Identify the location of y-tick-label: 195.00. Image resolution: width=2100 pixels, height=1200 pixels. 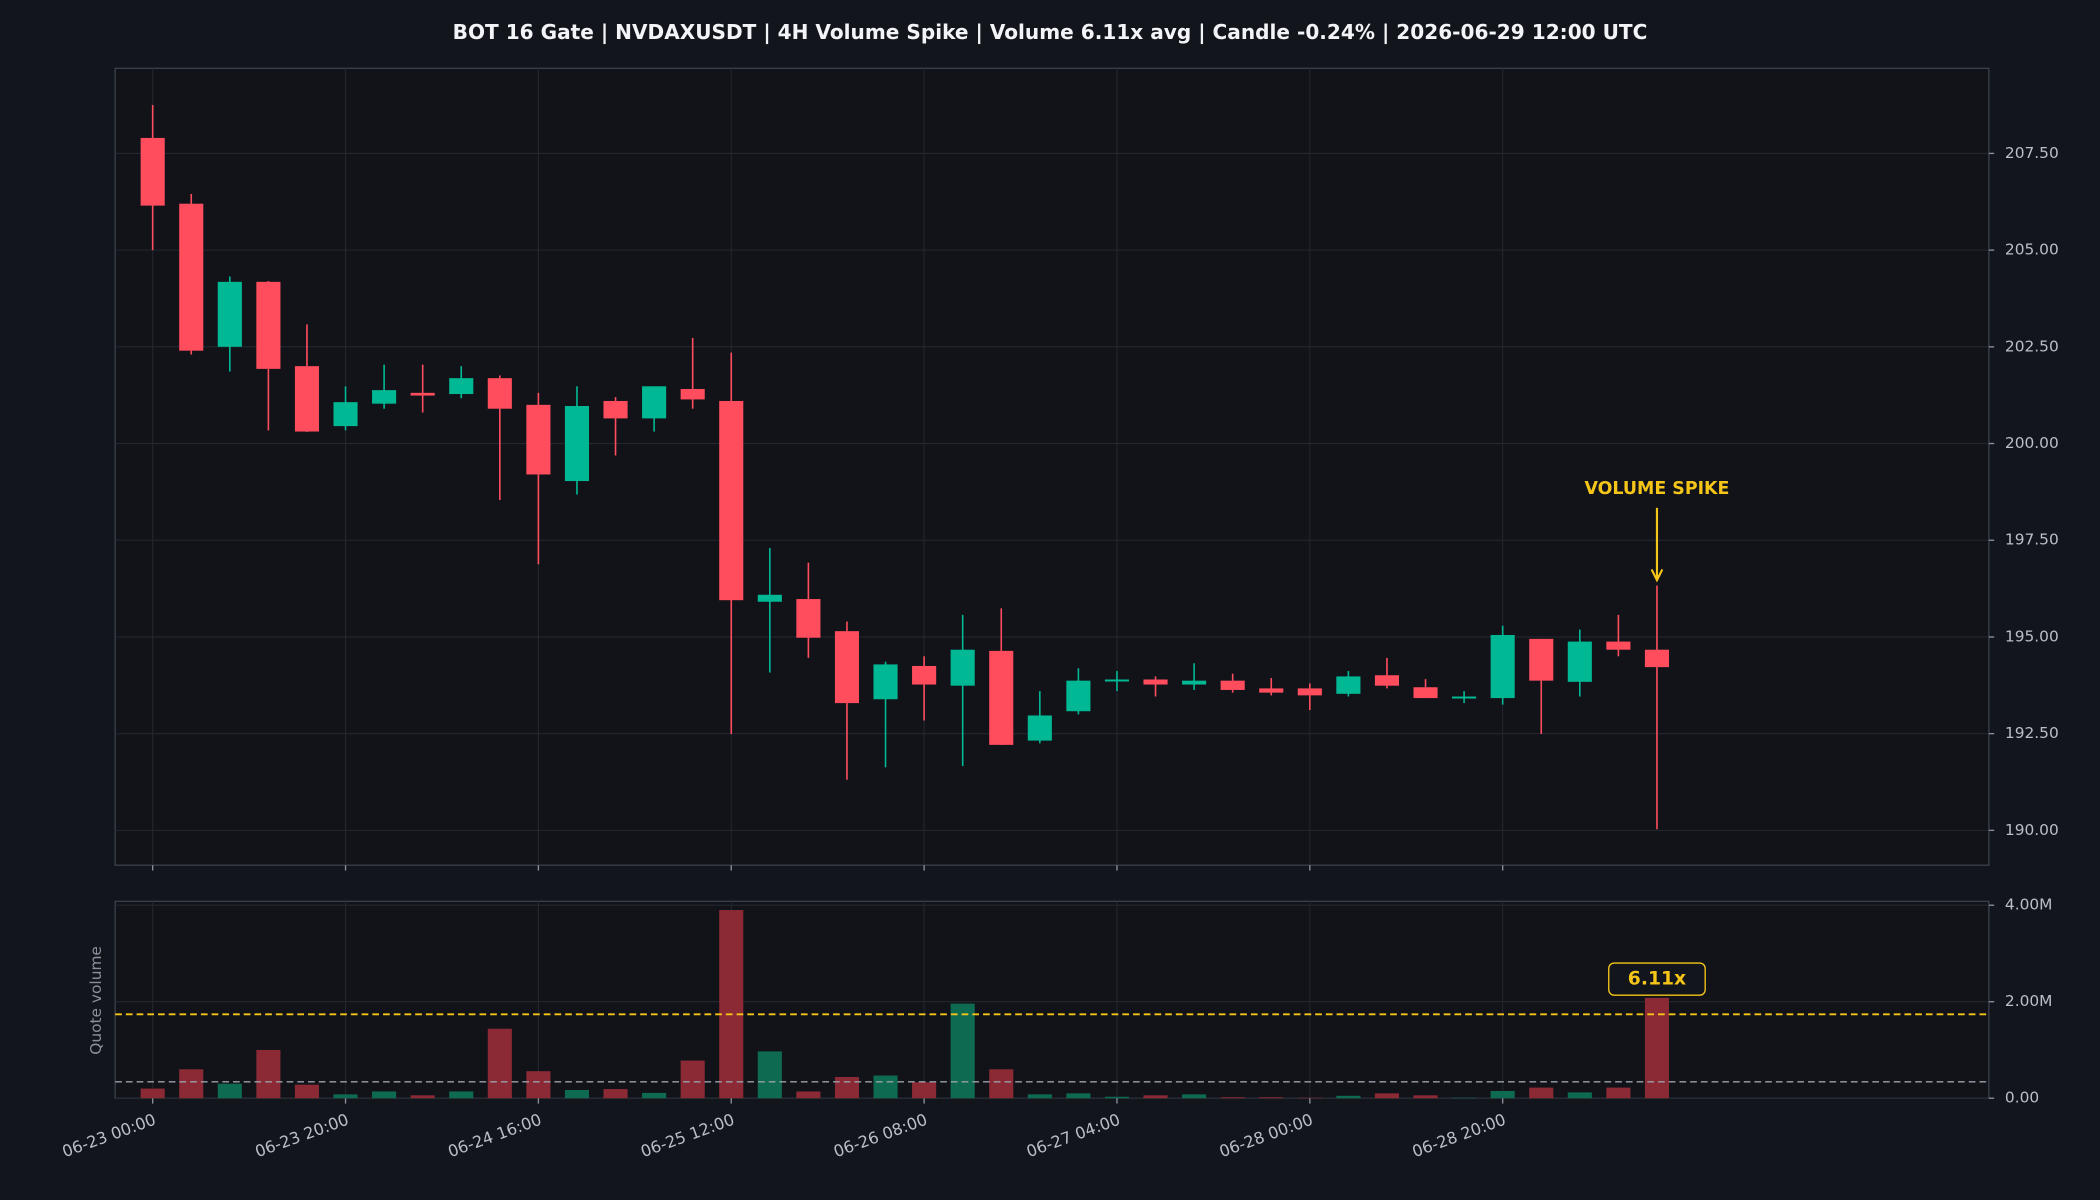
(2032, 636).